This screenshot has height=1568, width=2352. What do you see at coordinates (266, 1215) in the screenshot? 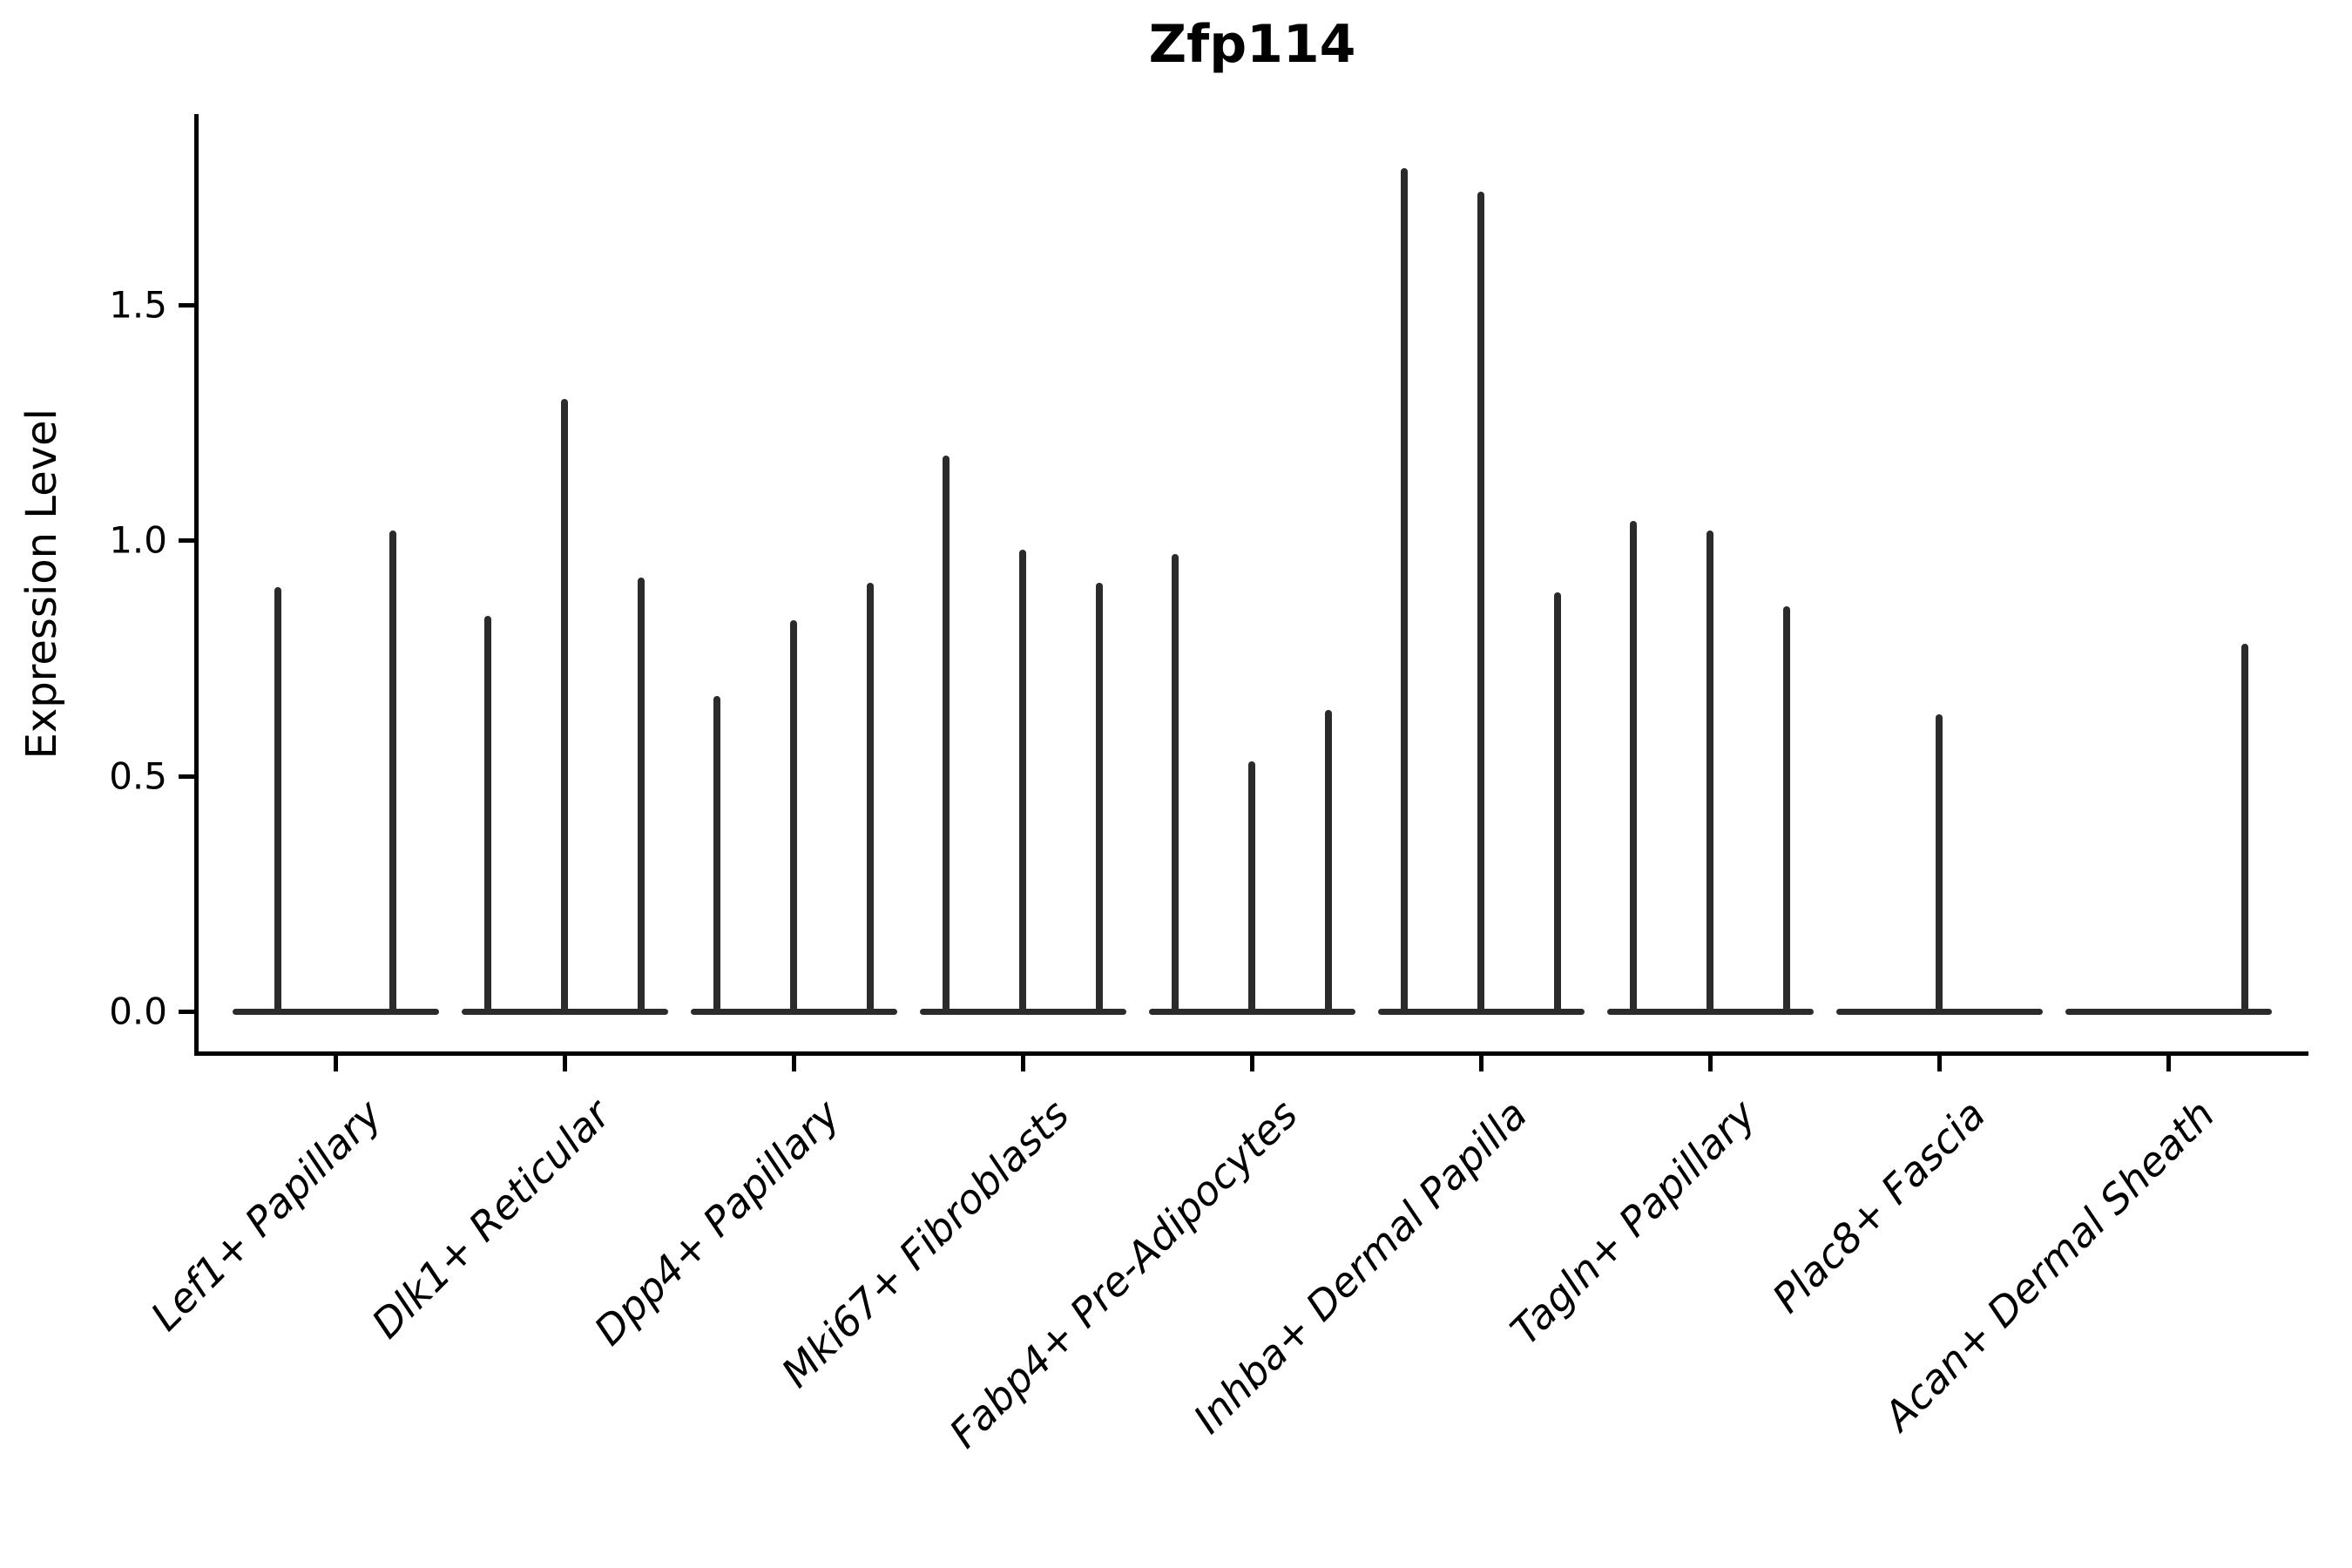
I see `x-tick-label: Lef1+ Papillary` at bounding box center [266, 1215].